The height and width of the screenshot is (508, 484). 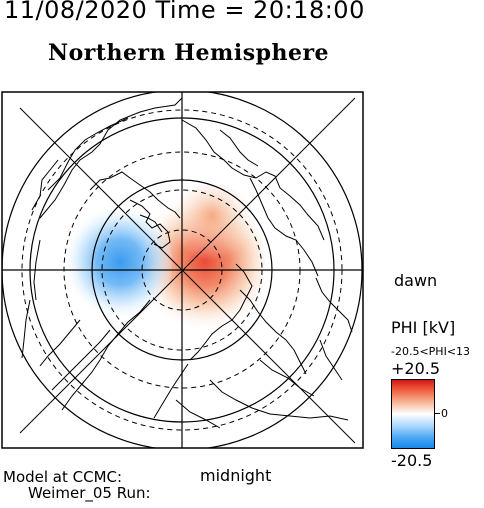 I want to click on colorbar-min-label: -20.5, so click(x=412, y=460).